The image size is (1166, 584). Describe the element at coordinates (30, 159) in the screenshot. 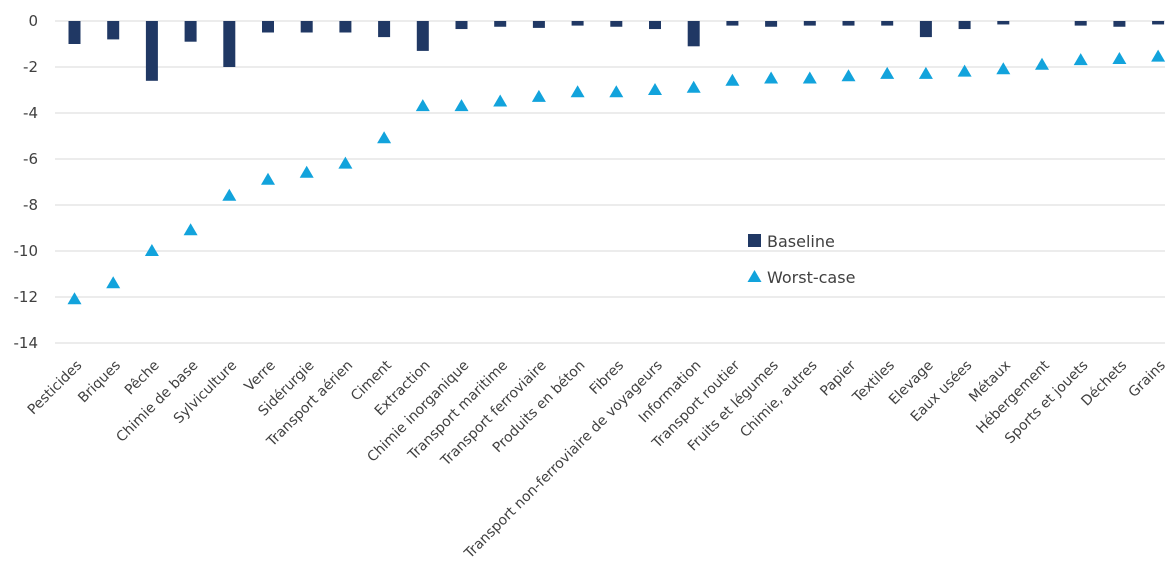

I see `y-tick-label: -6` at that location.